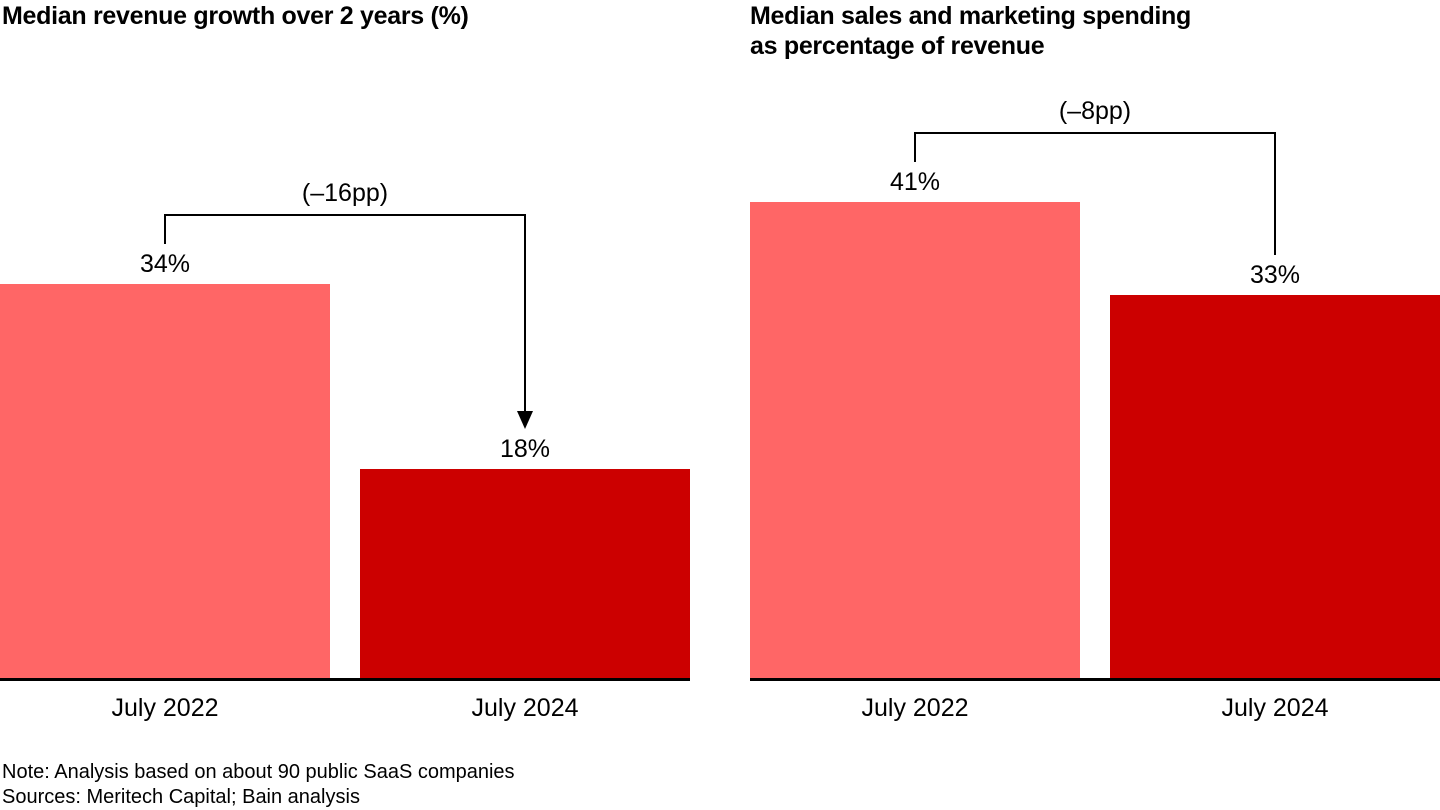 The width and height of the screenshot is (1440, 810). What do you see at coordinates (1275, 275) in the screenshot?
I see `bar-value-label: 33%` at bounding box center [1275, 275].